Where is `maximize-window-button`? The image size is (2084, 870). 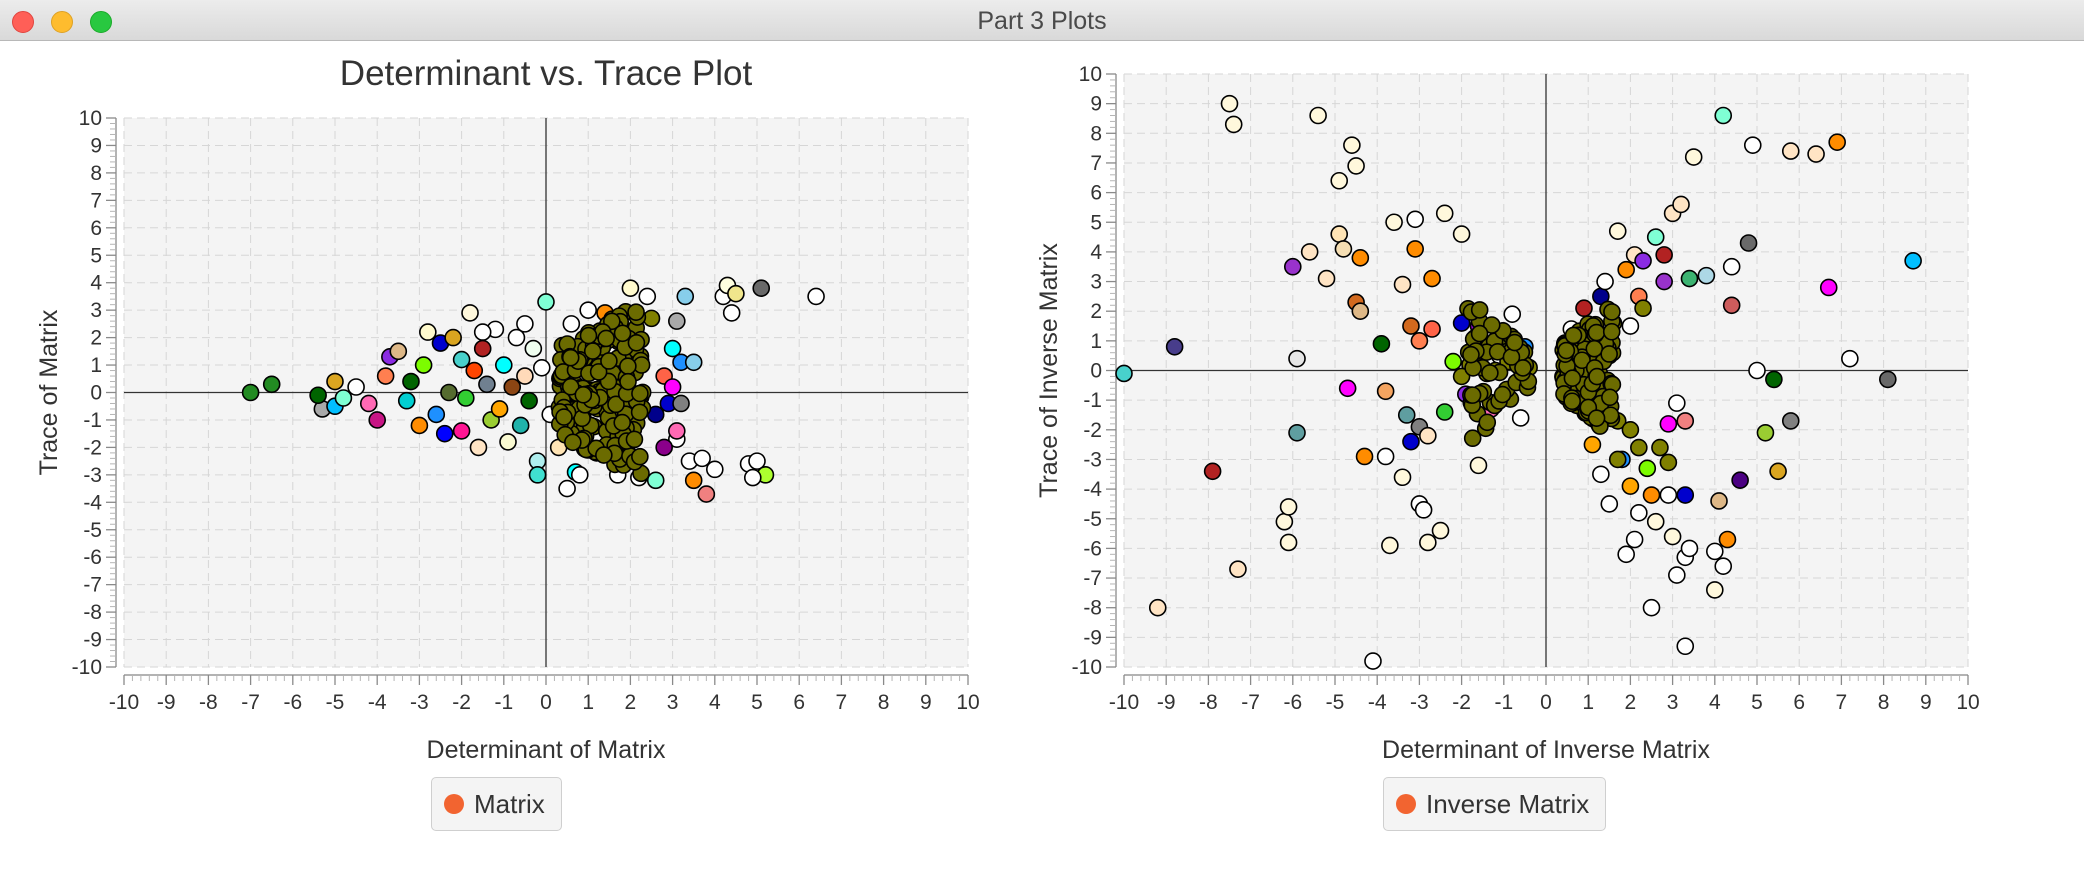
maximize-window-button is located at coordinates (101, 22).